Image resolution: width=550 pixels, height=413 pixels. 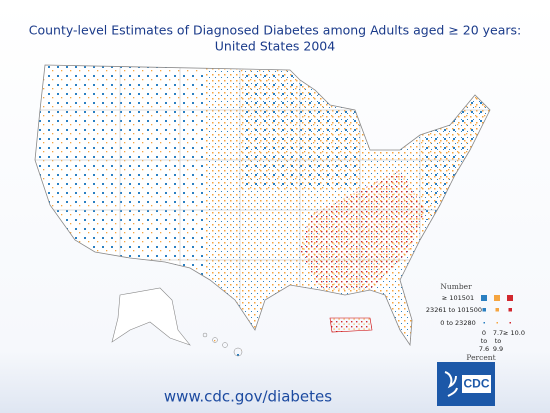 I want to click on logo-text: CDC, so click(x=477, y=384).